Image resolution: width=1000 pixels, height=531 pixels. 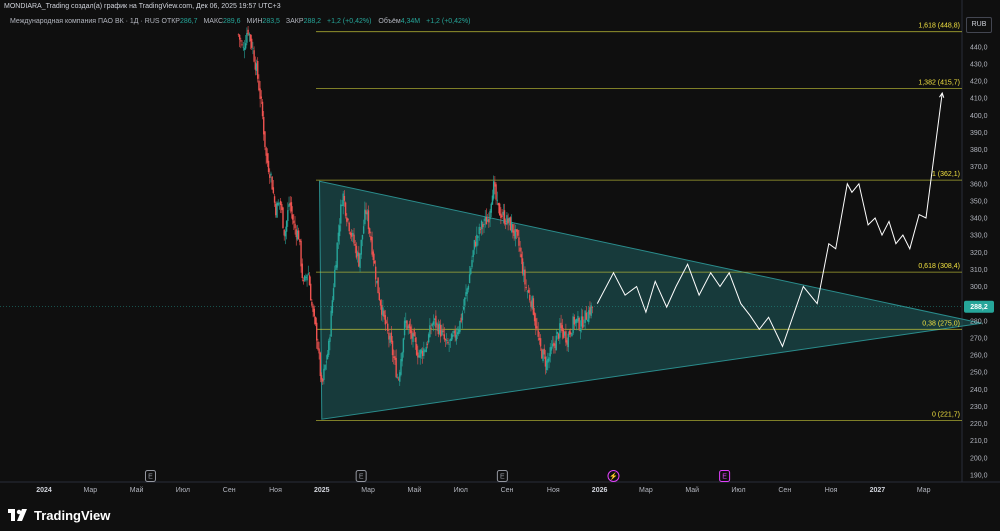 What do you see at coordinates (170, 21) in the screenshot?
I see `open-label: ОТКР` at bounding box center [170, 21].